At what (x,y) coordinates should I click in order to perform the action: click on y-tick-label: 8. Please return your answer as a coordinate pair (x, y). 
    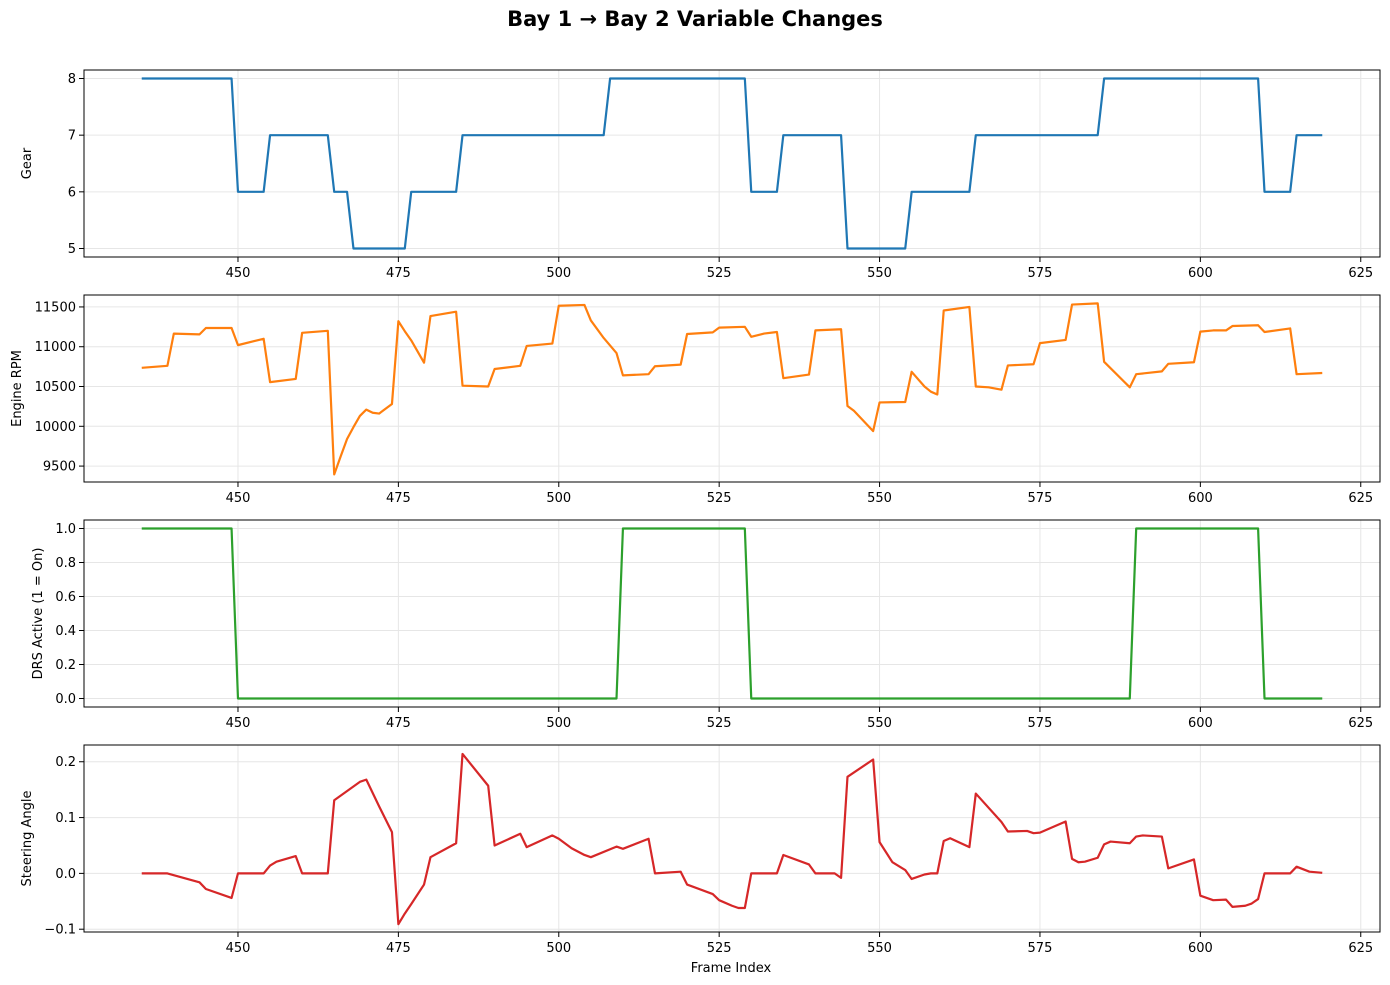
    Looking at the image, I should click on (72, 79).